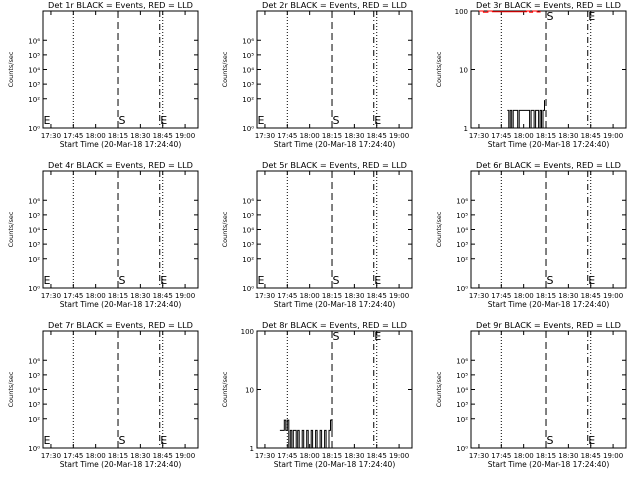 This screenshot has height=480, width=640. What do you see at coordinates (120, 325) in the screenshot?
I see `panel-title: Det 7r BLACK = Events, RED = LLD` at bounding box center [120, 325].